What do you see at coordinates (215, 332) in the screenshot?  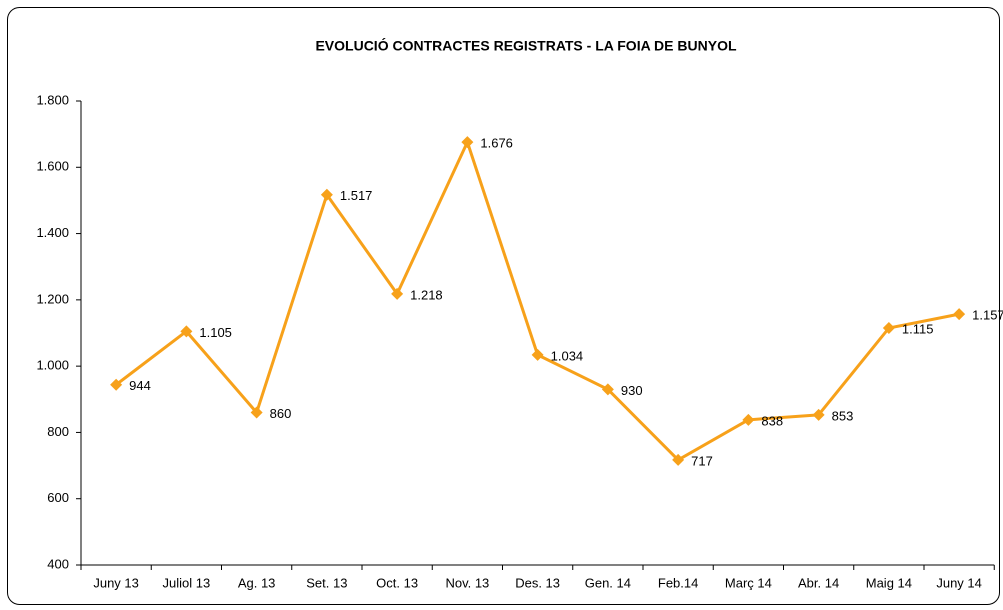 I see `data-label: 1.105` at bounding box center [215, 332].